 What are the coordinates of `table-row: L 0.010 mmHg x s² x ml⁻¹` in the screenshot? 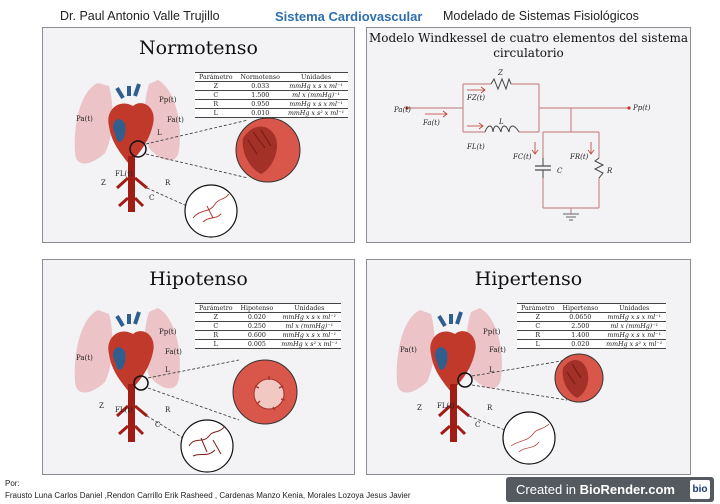 It's located at (272, 113).